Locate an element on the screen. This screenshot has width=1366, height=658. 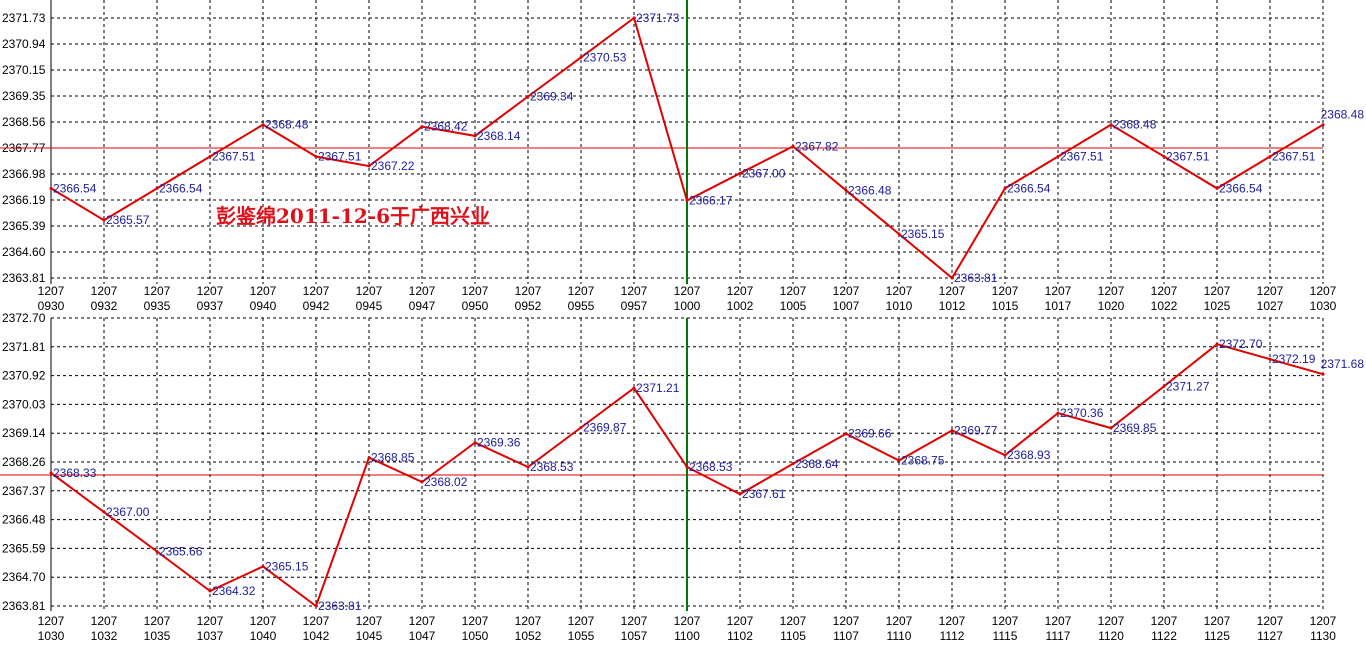
x-tick-label: 0942 is located at coordinates (316, 306).